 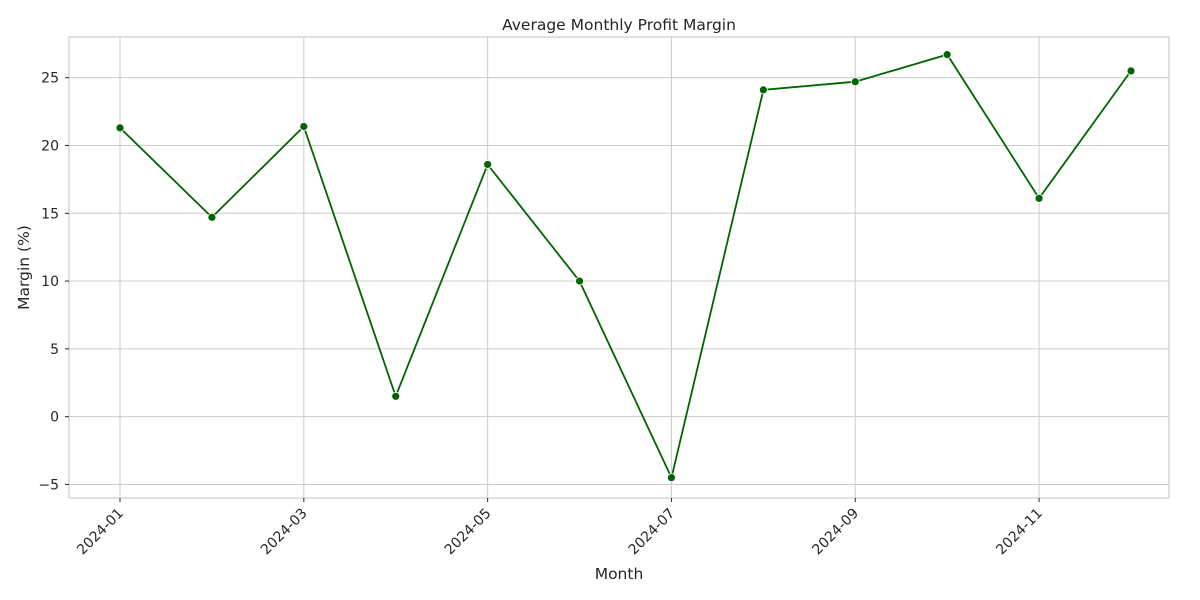 What do you see at coordinates (48, 485) in the screenshot?
I see `y-tick-label: −5` at bounding box center [48, 485].